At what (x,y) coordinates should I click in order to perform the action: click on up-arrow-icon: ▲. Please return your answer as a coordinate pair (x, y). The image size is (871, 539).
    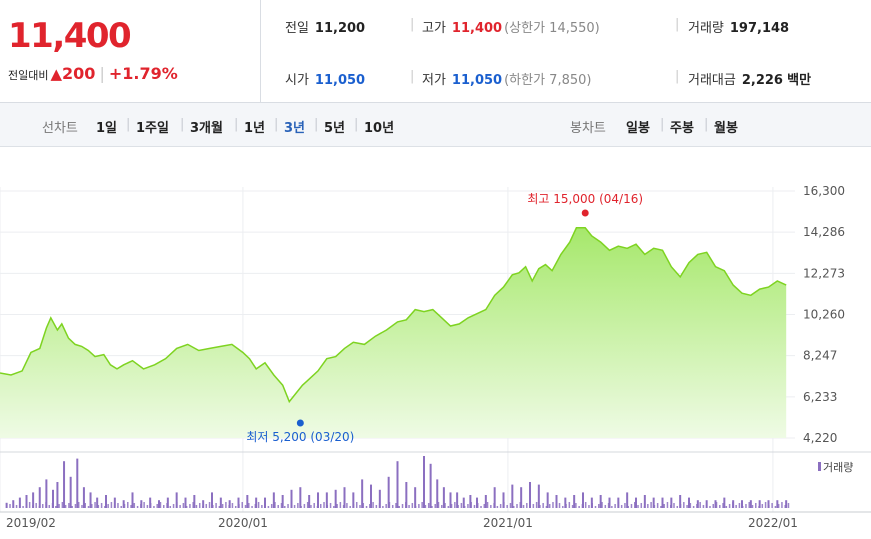
    Looking at the image, I should click on (56, 74).